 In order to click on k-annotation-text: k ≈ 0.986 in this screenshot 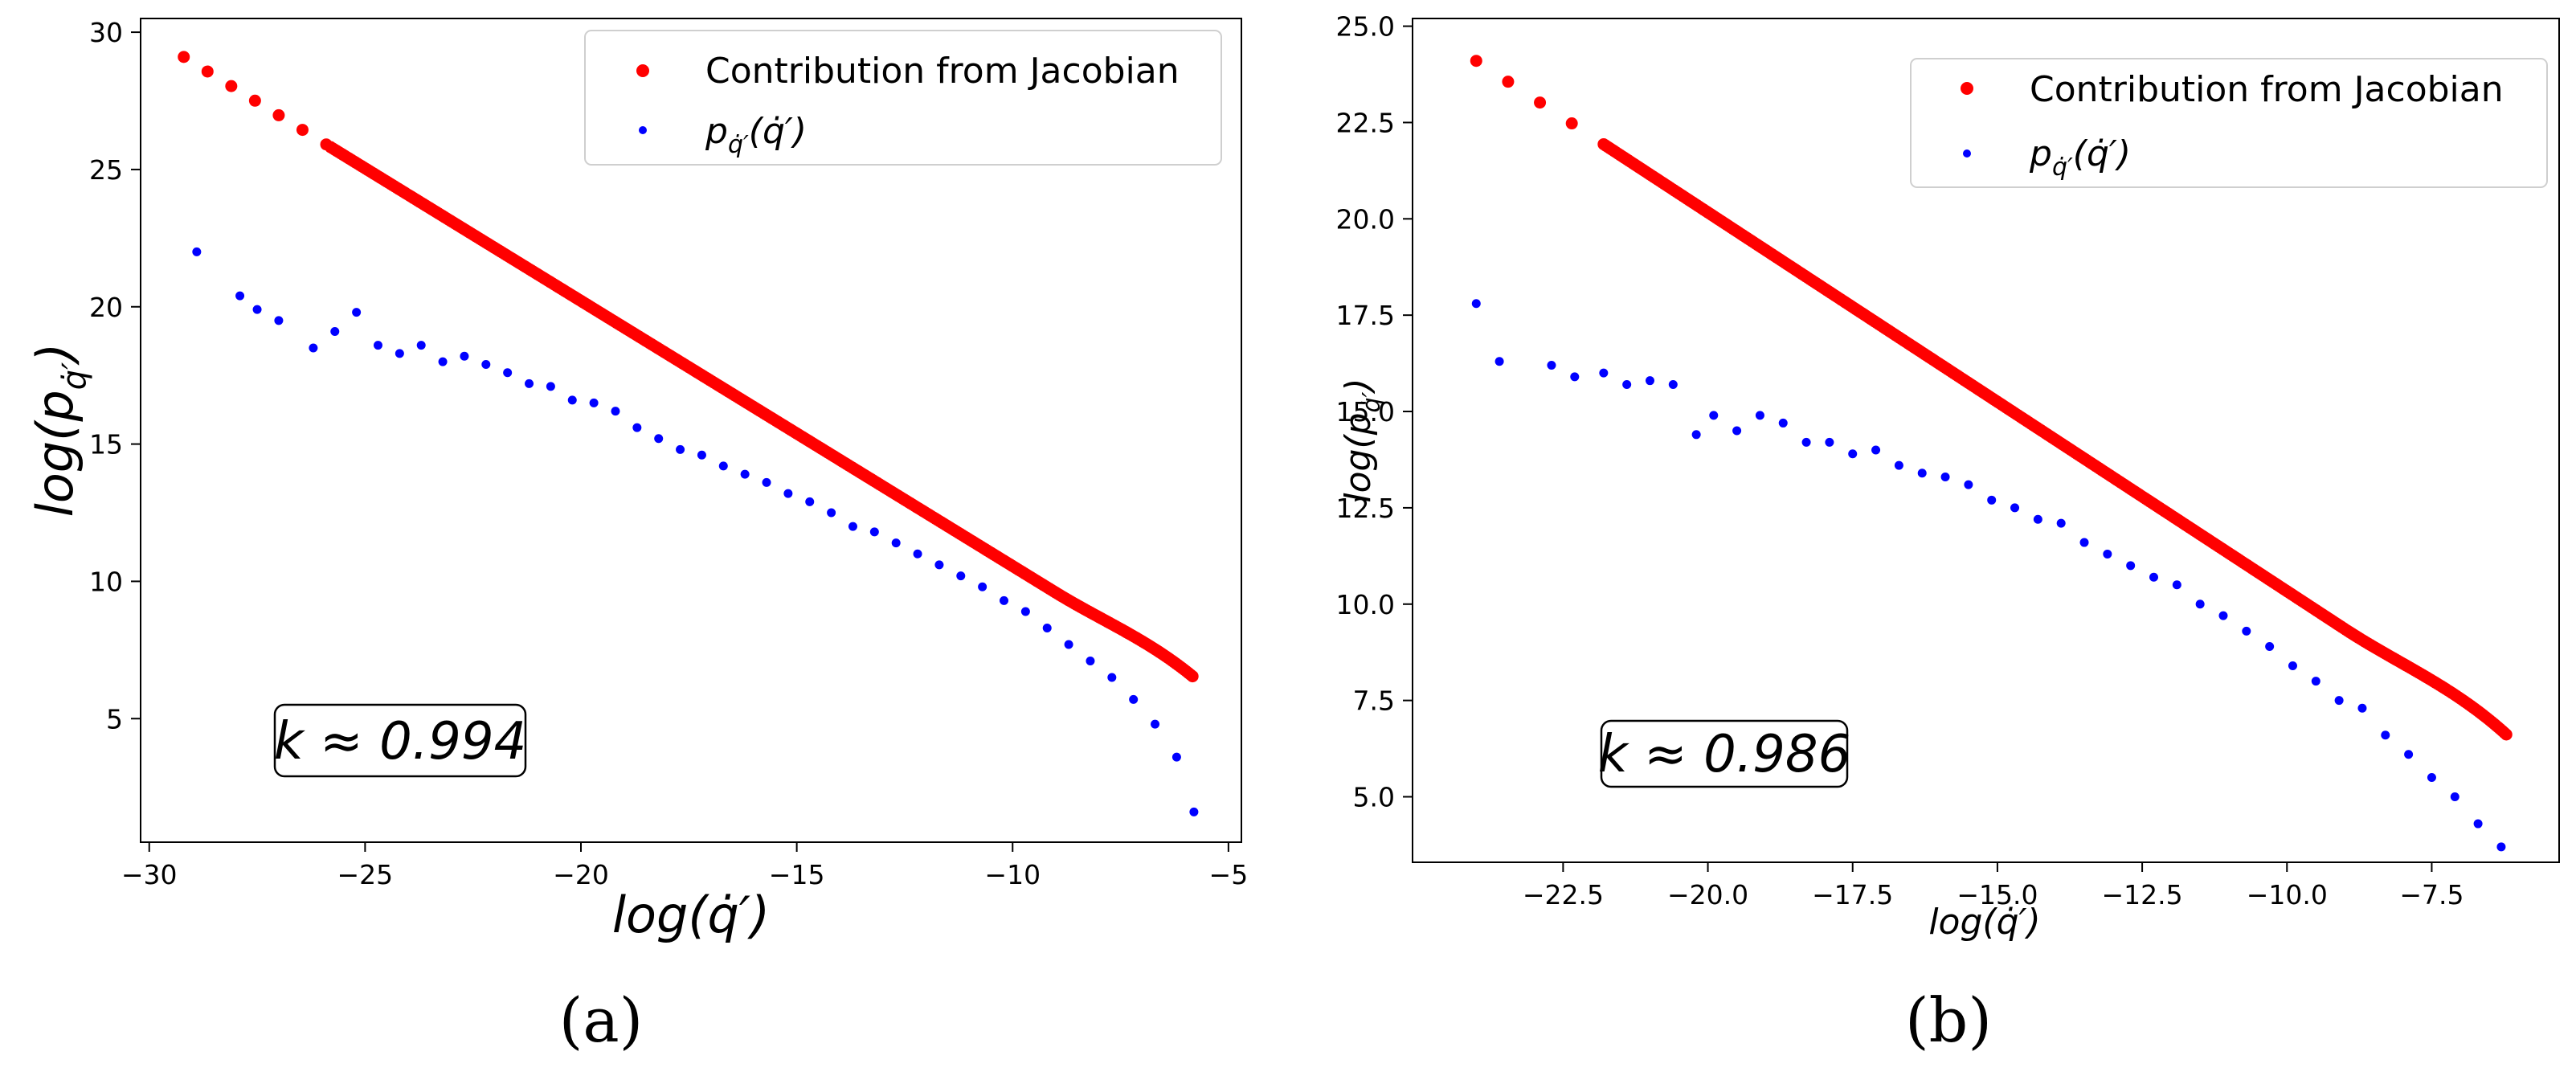, I will do `click(1724, 755)`.